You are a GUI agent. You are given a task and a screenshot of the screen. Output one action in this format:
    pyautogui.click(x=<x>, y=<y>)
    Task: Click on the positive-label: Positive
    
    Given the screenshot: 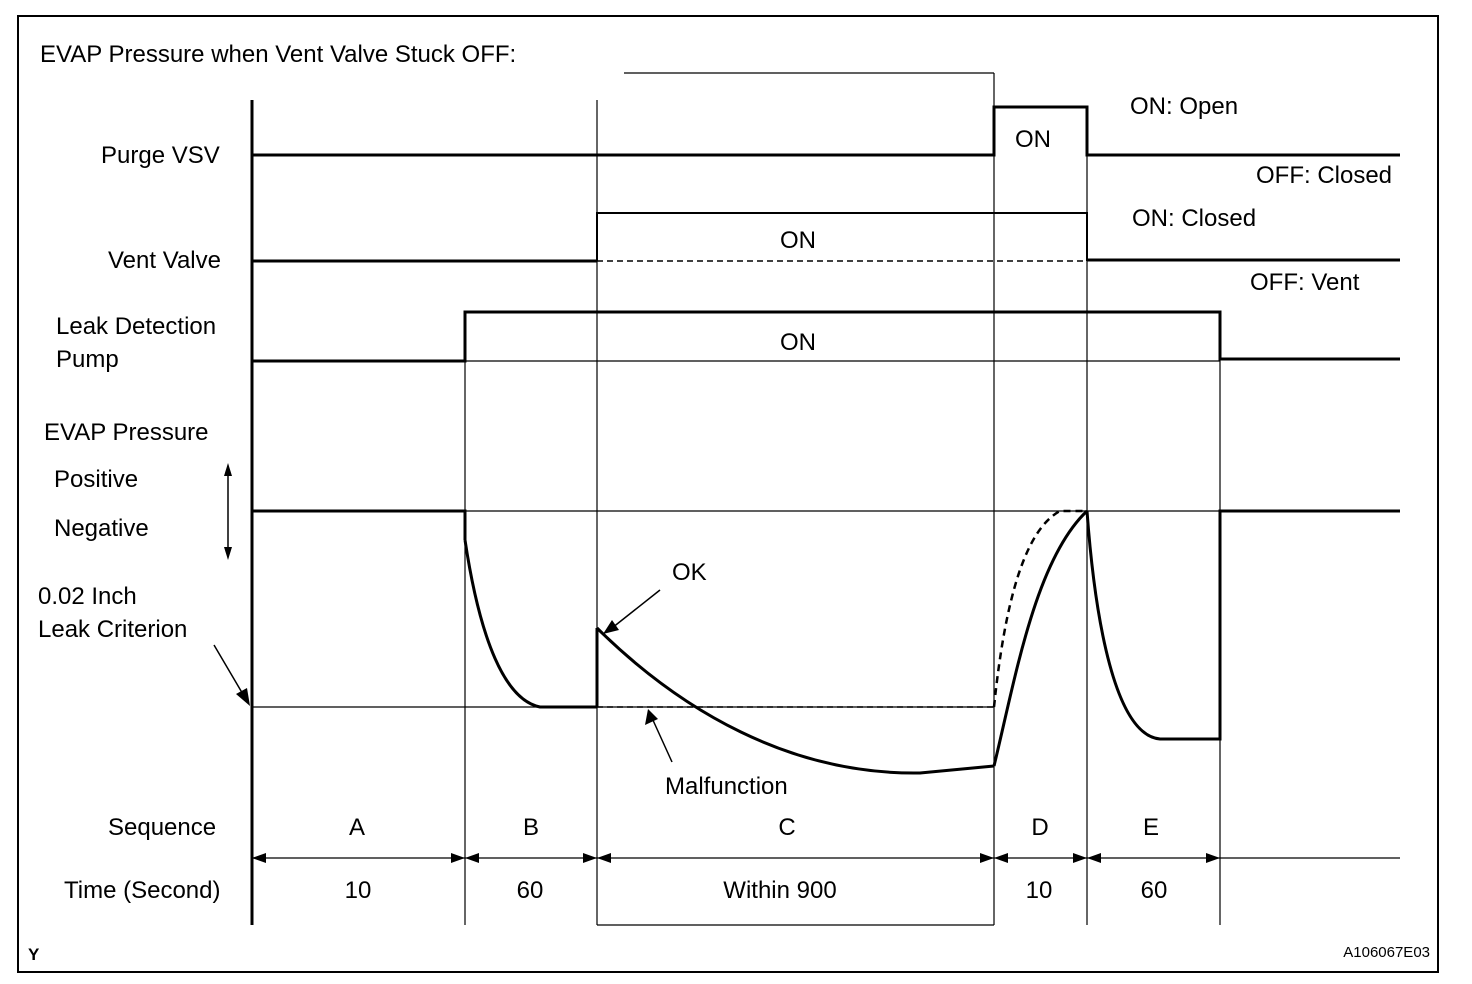 What is the action you would take?
    pyautogui.click(x=96, y=479)
    